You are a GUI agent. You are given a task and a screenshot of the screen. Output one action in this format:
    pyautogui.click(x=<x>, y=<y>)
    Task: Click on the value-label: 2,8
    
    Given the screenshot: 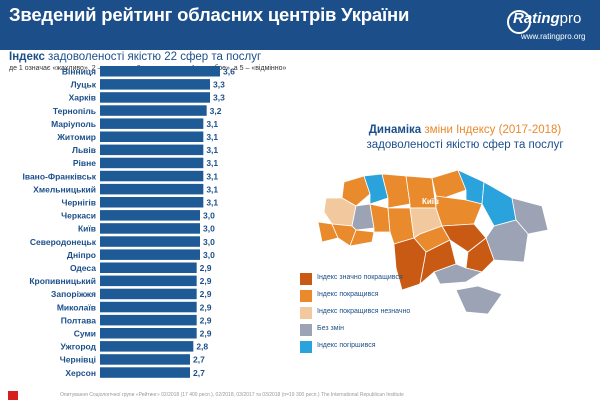 What is the action you would take?
    pyautogui.click(x=202, y=347)
    